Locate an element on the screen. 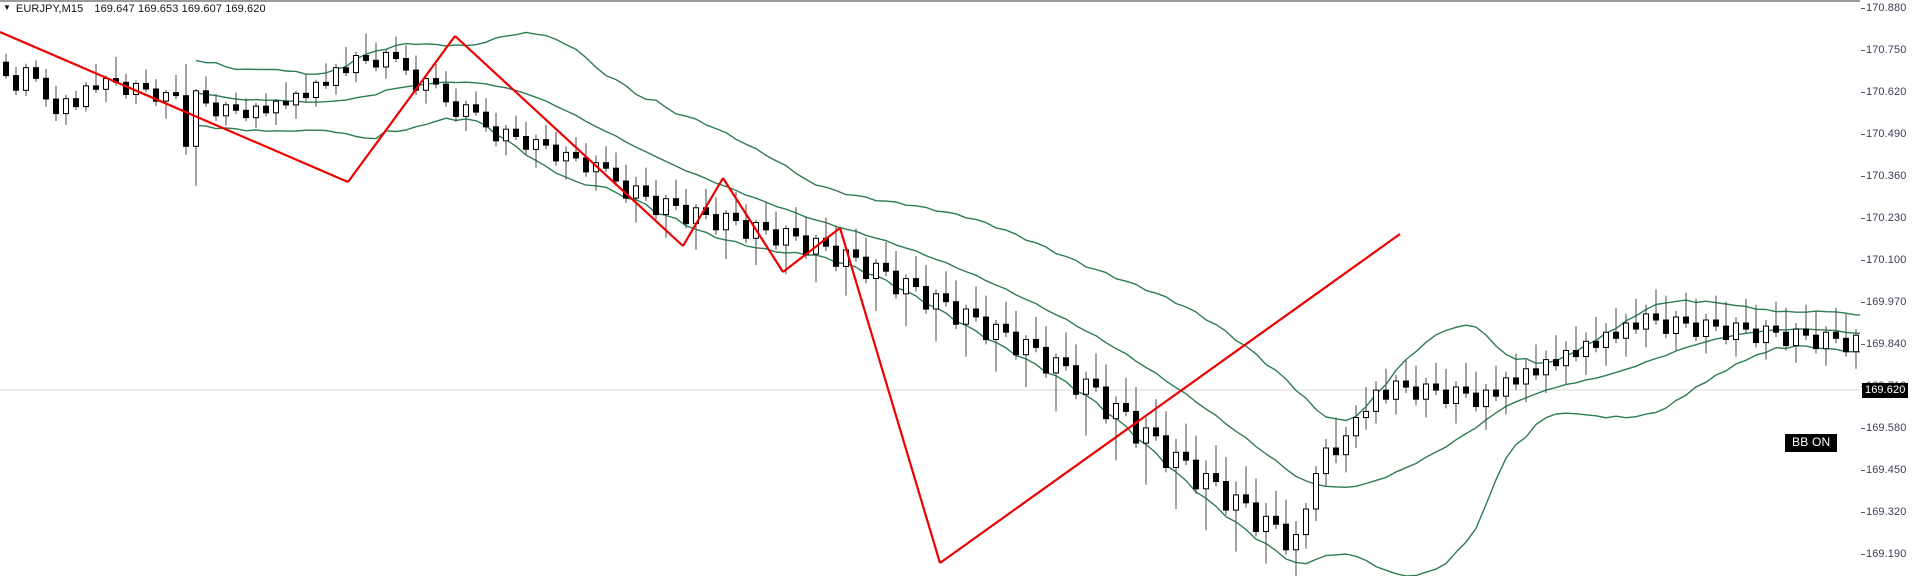  price-scale is located at coordinates (1886, 288).